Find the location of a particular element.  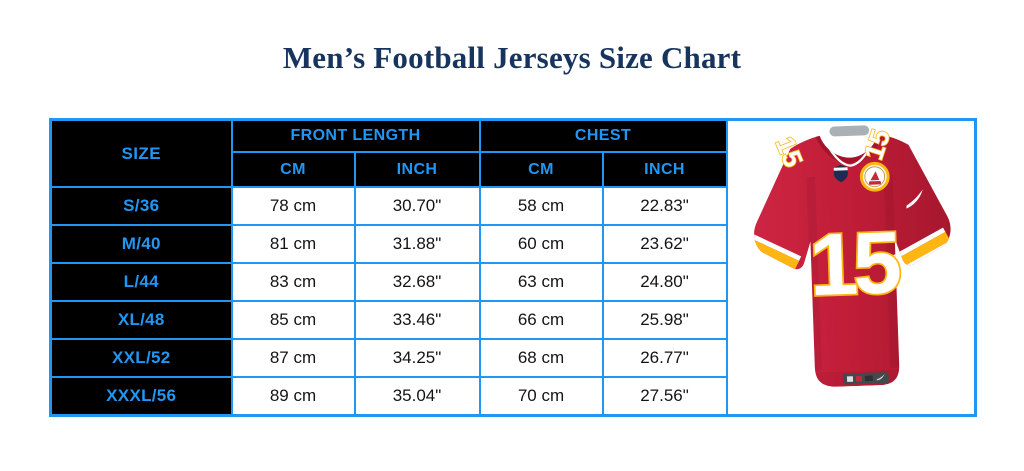

col-header-size: SIZE is located at coordinates (141, 153).